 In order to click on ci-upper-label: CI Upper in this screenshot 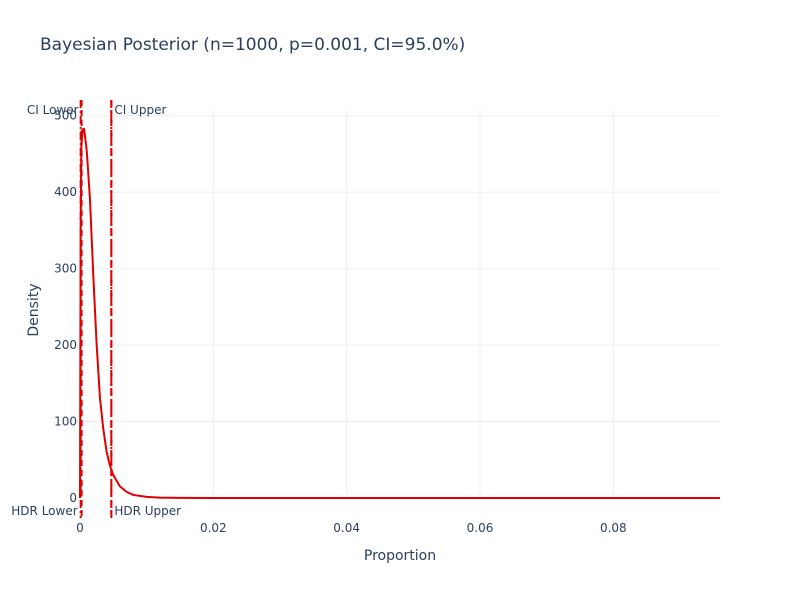, I will do `click(140, 110)`.